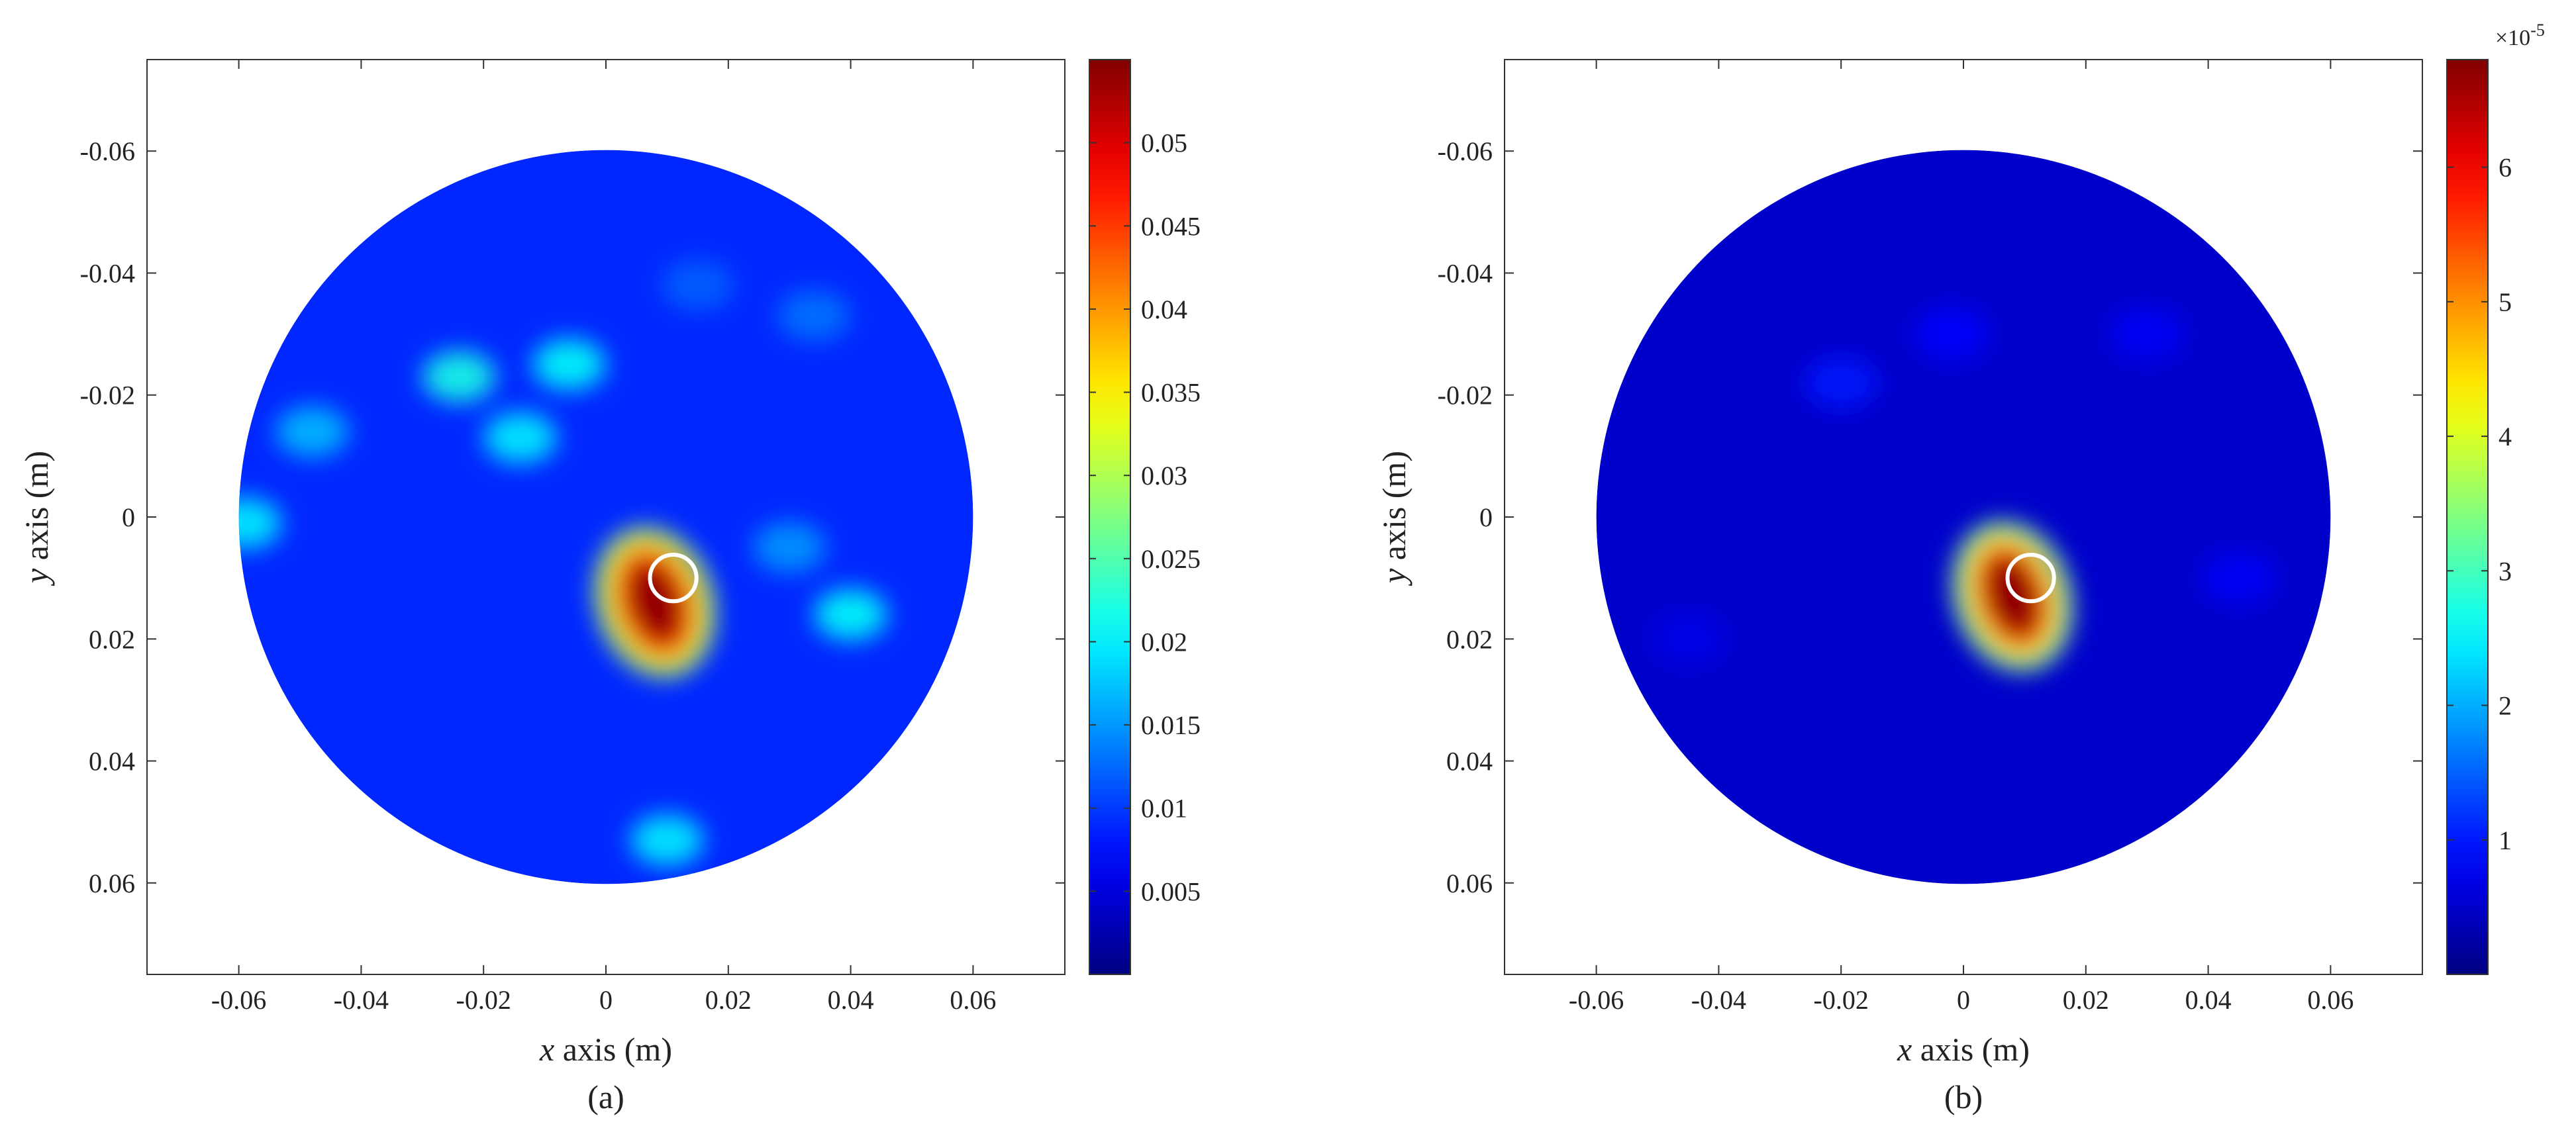 This screenshot has height=1128, width=2576. I want to click on marker-circle-b, so click(2030, 578).